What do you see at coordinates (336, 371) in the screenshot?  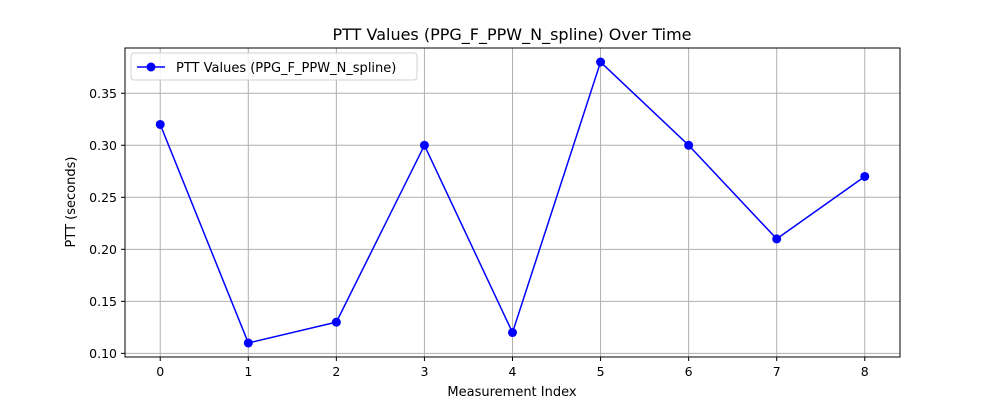 I see `x-tick-label: 2` at bounding box center [336, 371].